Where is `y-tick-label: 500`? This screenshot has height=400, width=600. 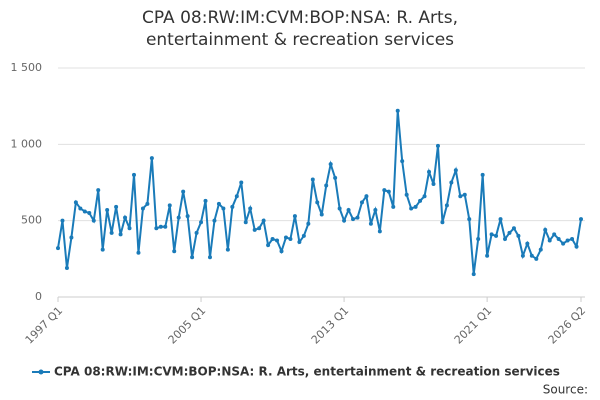 y-tick-label: 500 is located at coordinates (31, 220).